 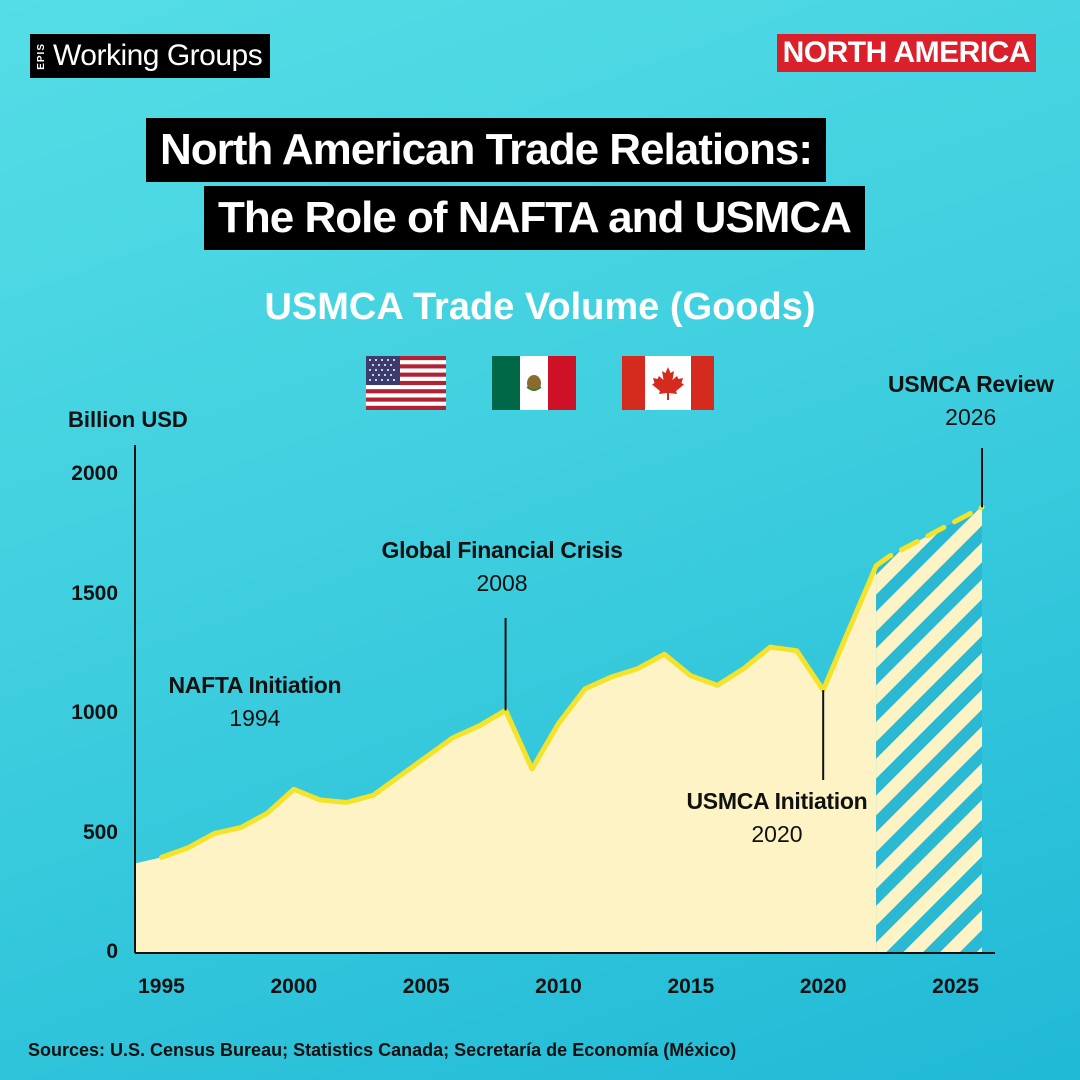 I want to click on annotation-year: 2026, so click(x=971, y=417).